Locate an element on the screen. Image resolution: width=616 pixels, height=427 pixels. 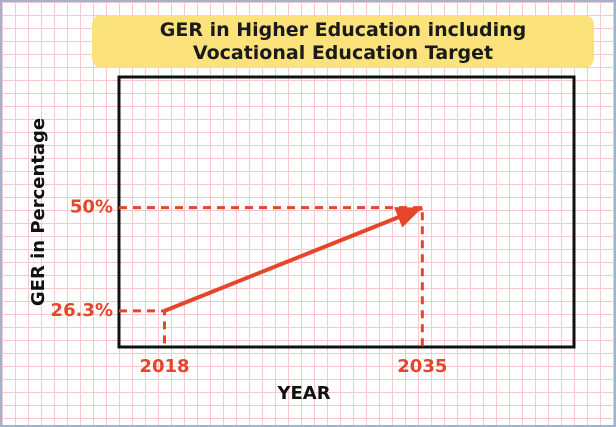
x-tick-label: 2035 is located at coordinates (422, 366).